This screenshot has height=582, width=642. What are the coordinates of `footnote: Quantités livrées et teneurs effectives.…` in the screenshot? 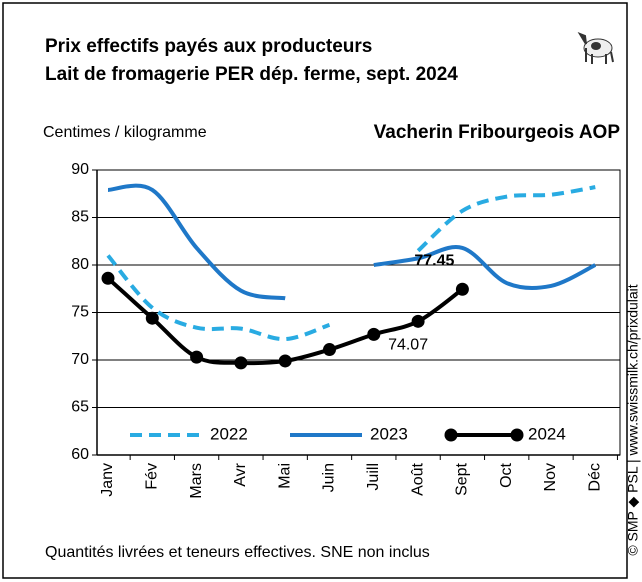 It's located at (237, 552).